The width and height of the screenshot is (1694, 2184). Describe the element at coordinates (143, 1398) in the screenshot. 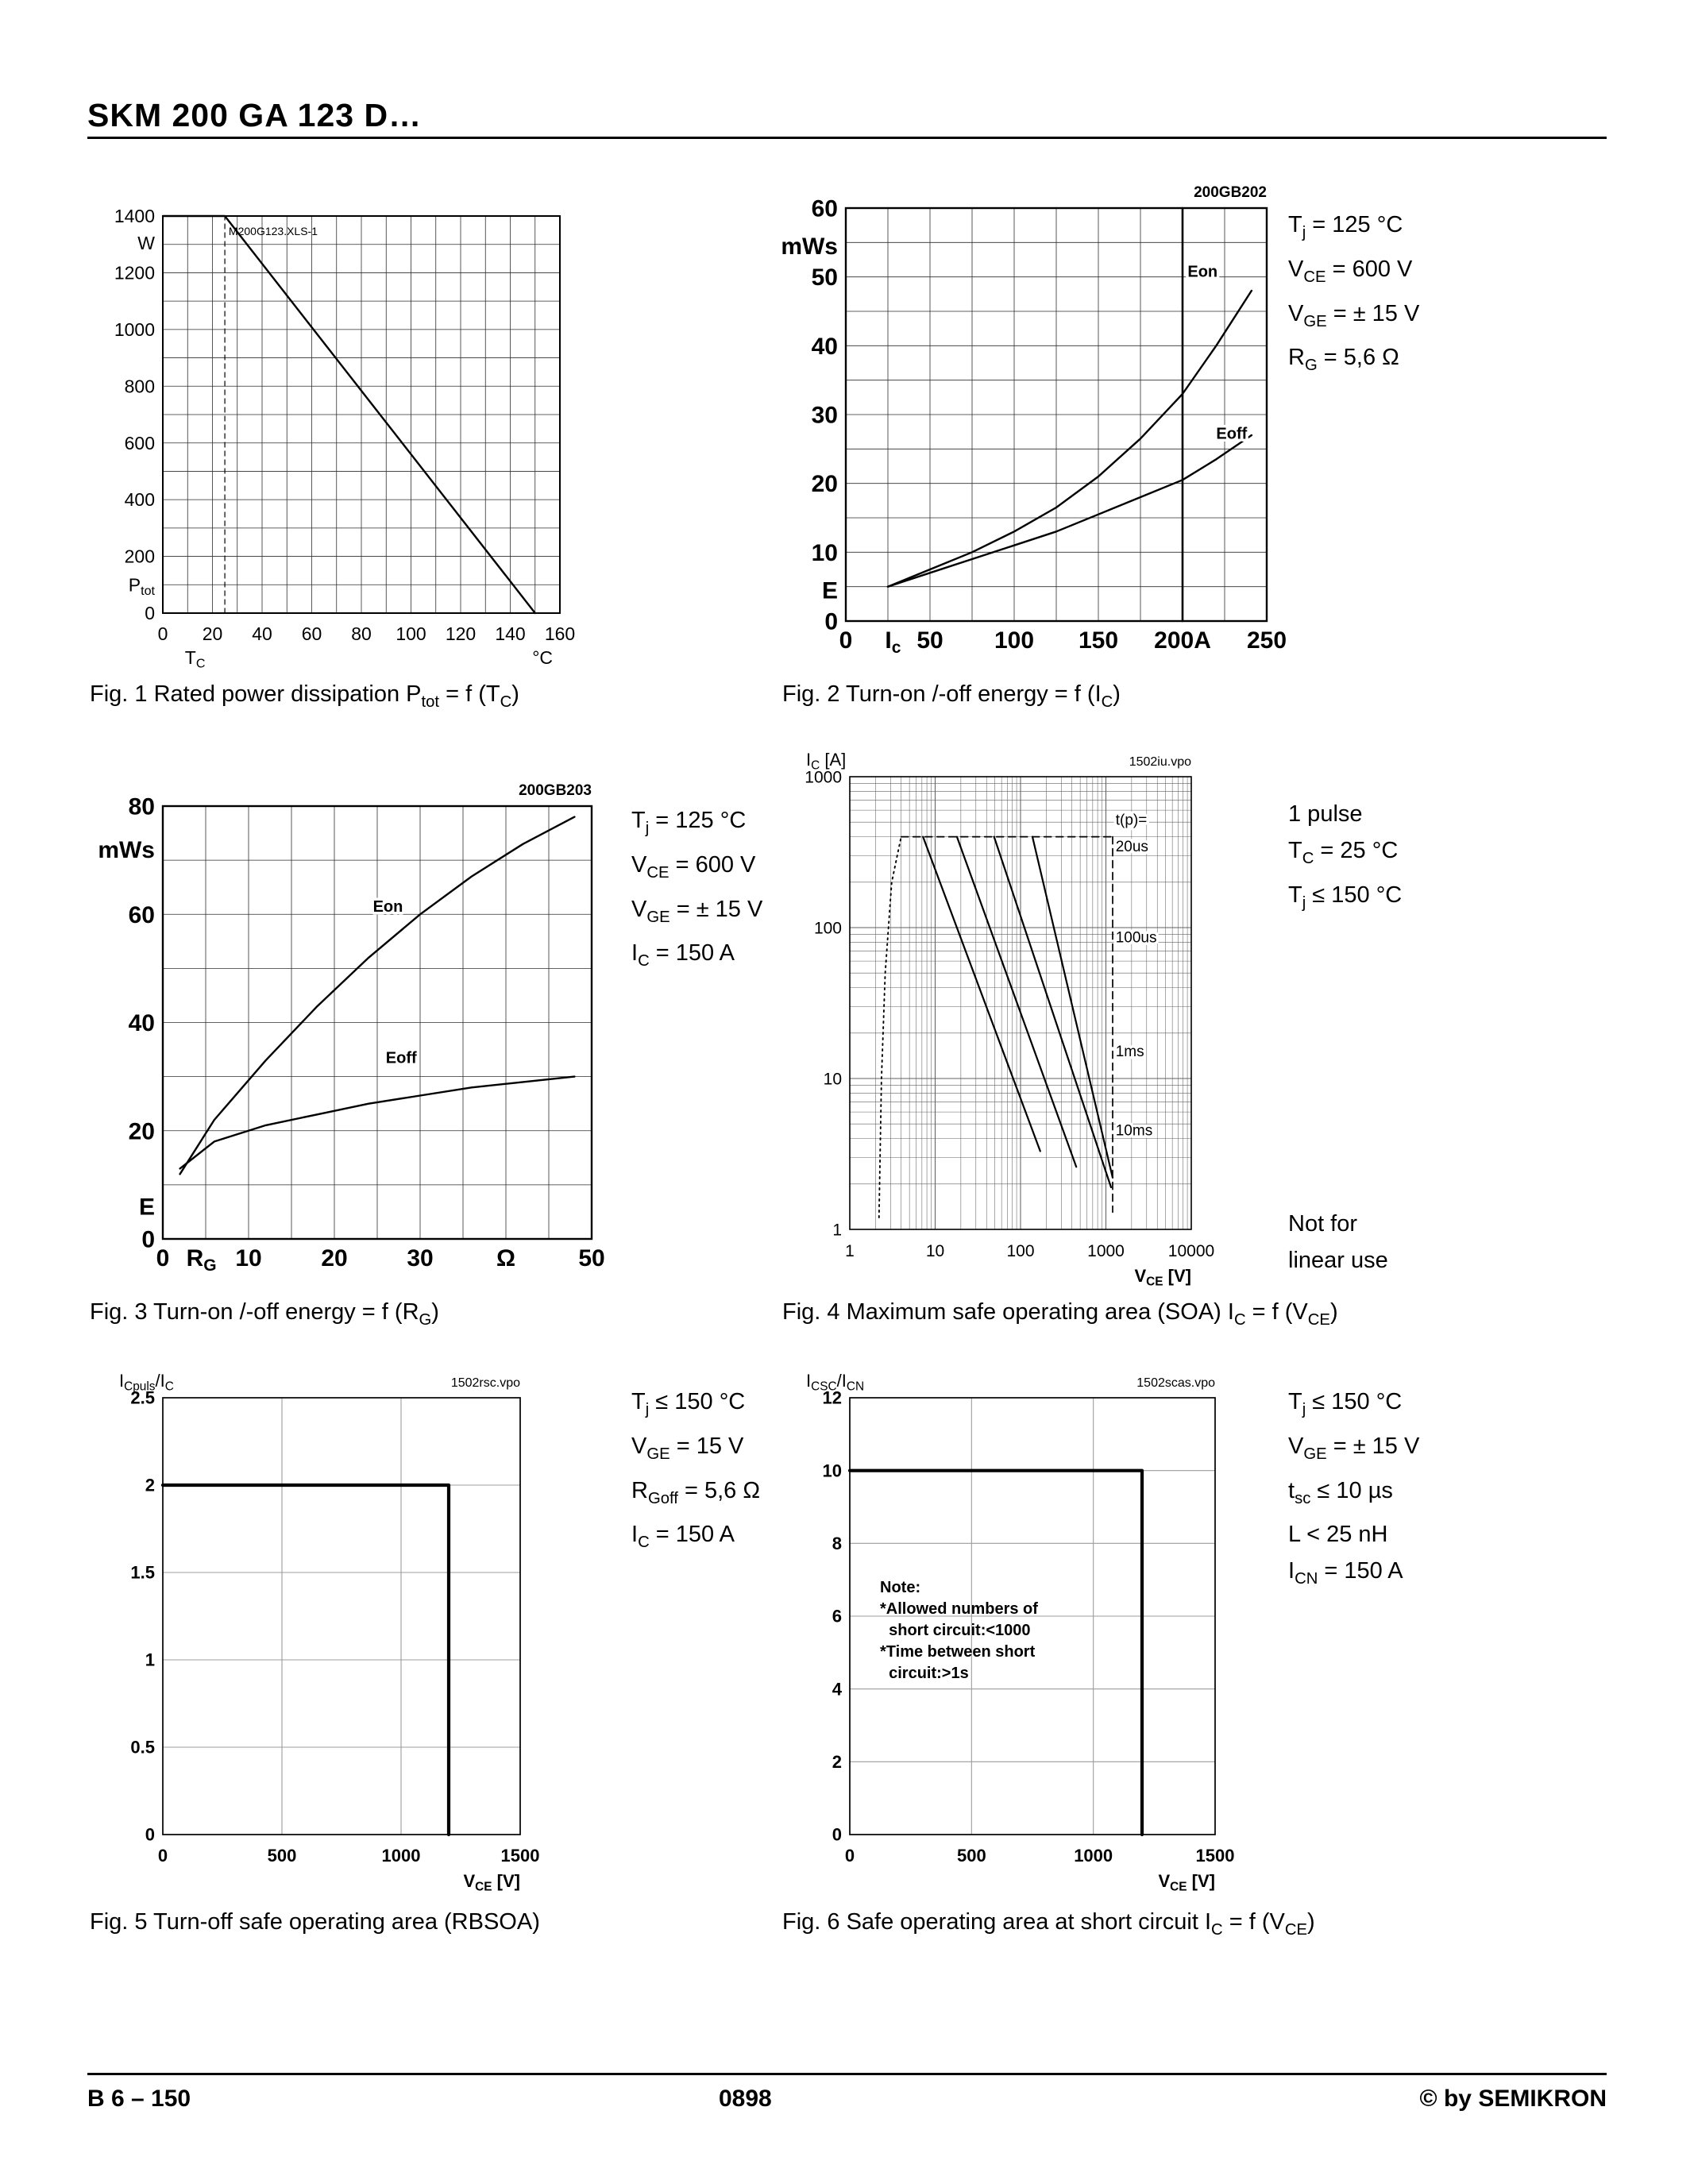

I see `y-tick-label: 2.5` at that location.